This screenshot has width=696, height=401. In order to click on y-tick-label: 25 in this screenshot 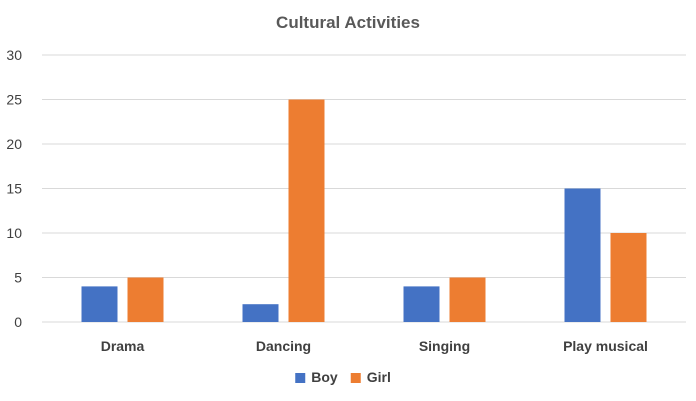, I will do `click(14, 100)`.